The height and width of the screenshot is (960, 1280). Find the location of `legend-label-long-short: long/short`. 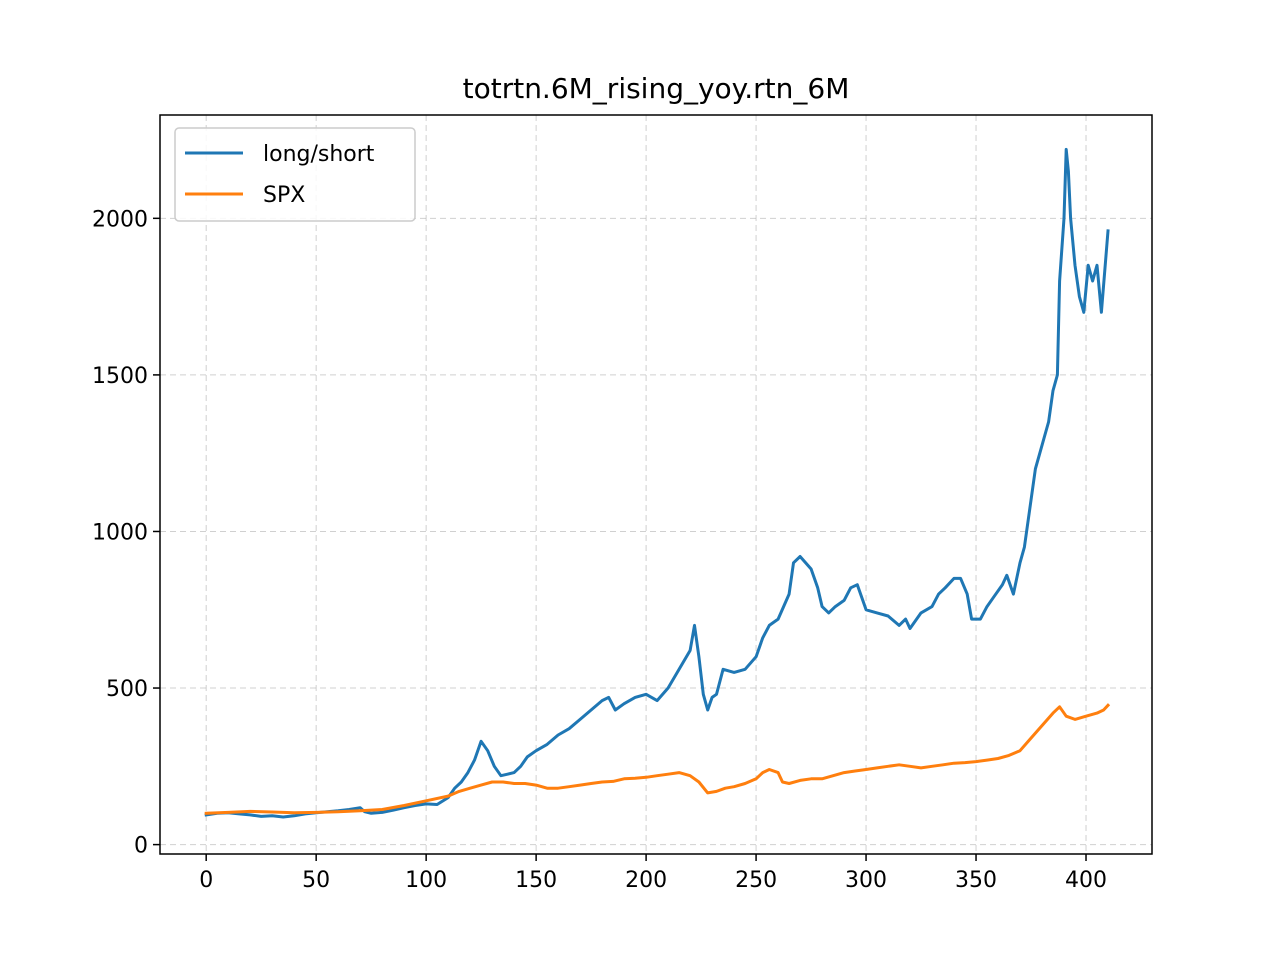

legend-label-long-short: long/short is located at coordinates (319, 154).